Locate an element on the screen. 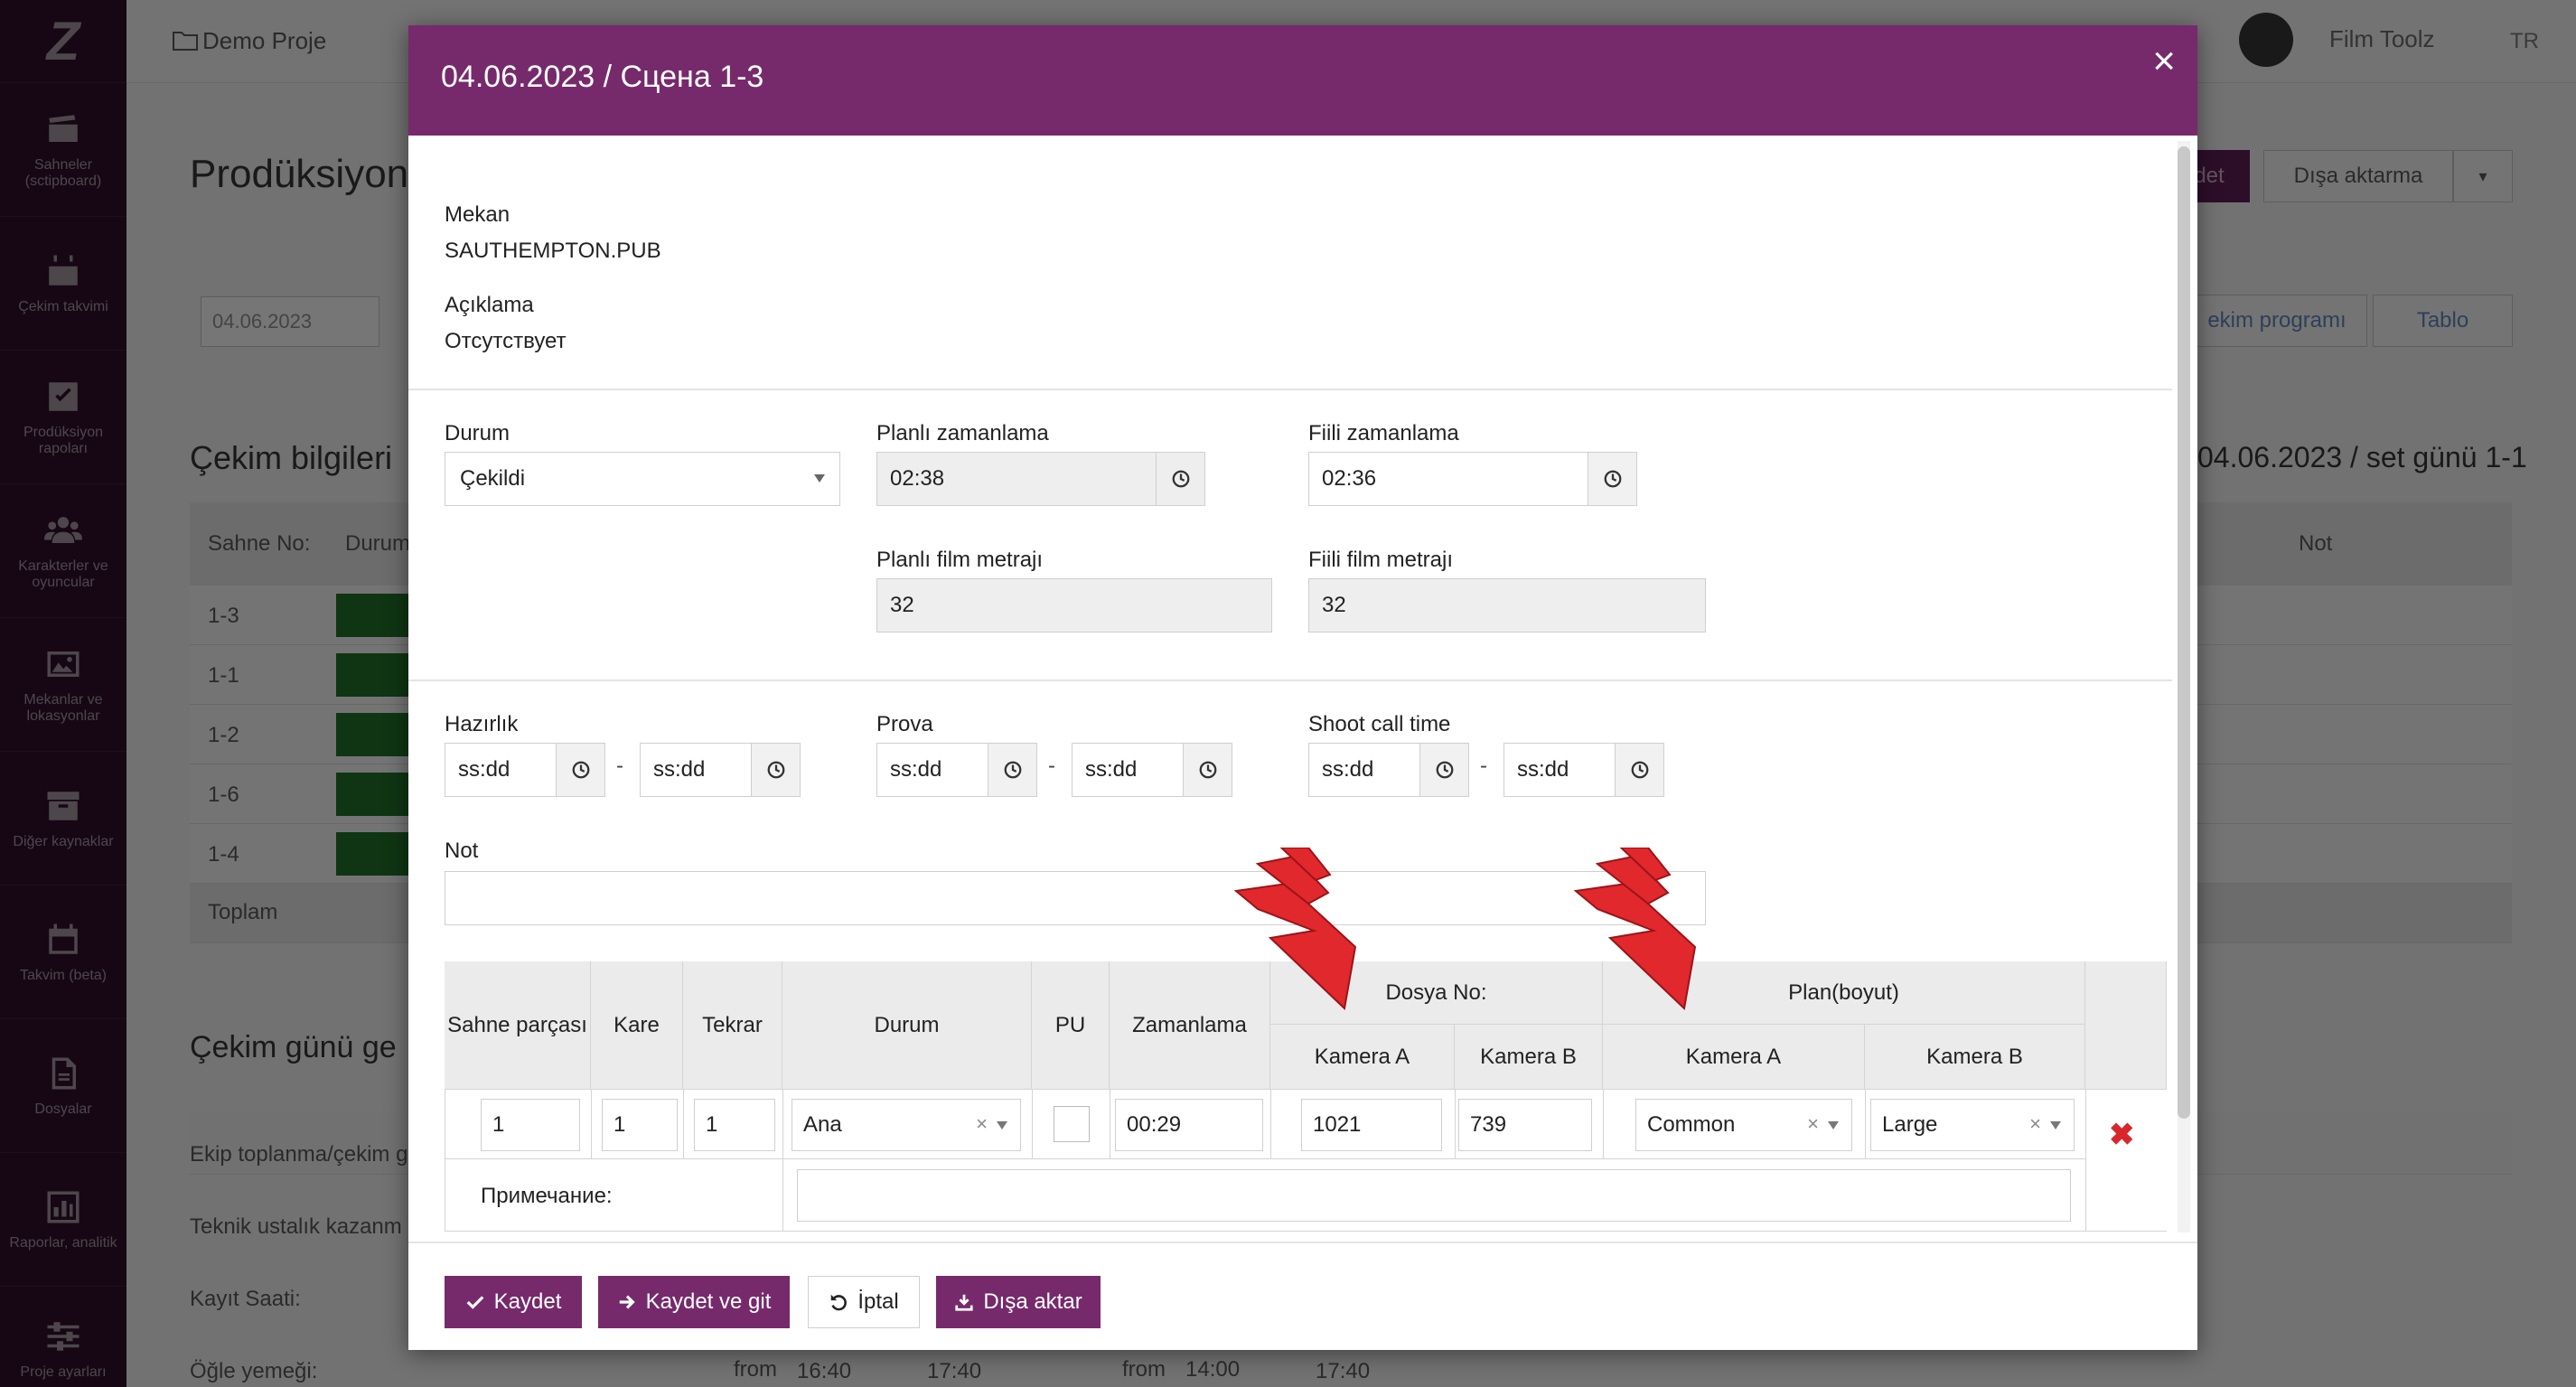  plan-camera-a-select: Common × is located at coordinates (1743, 1125).